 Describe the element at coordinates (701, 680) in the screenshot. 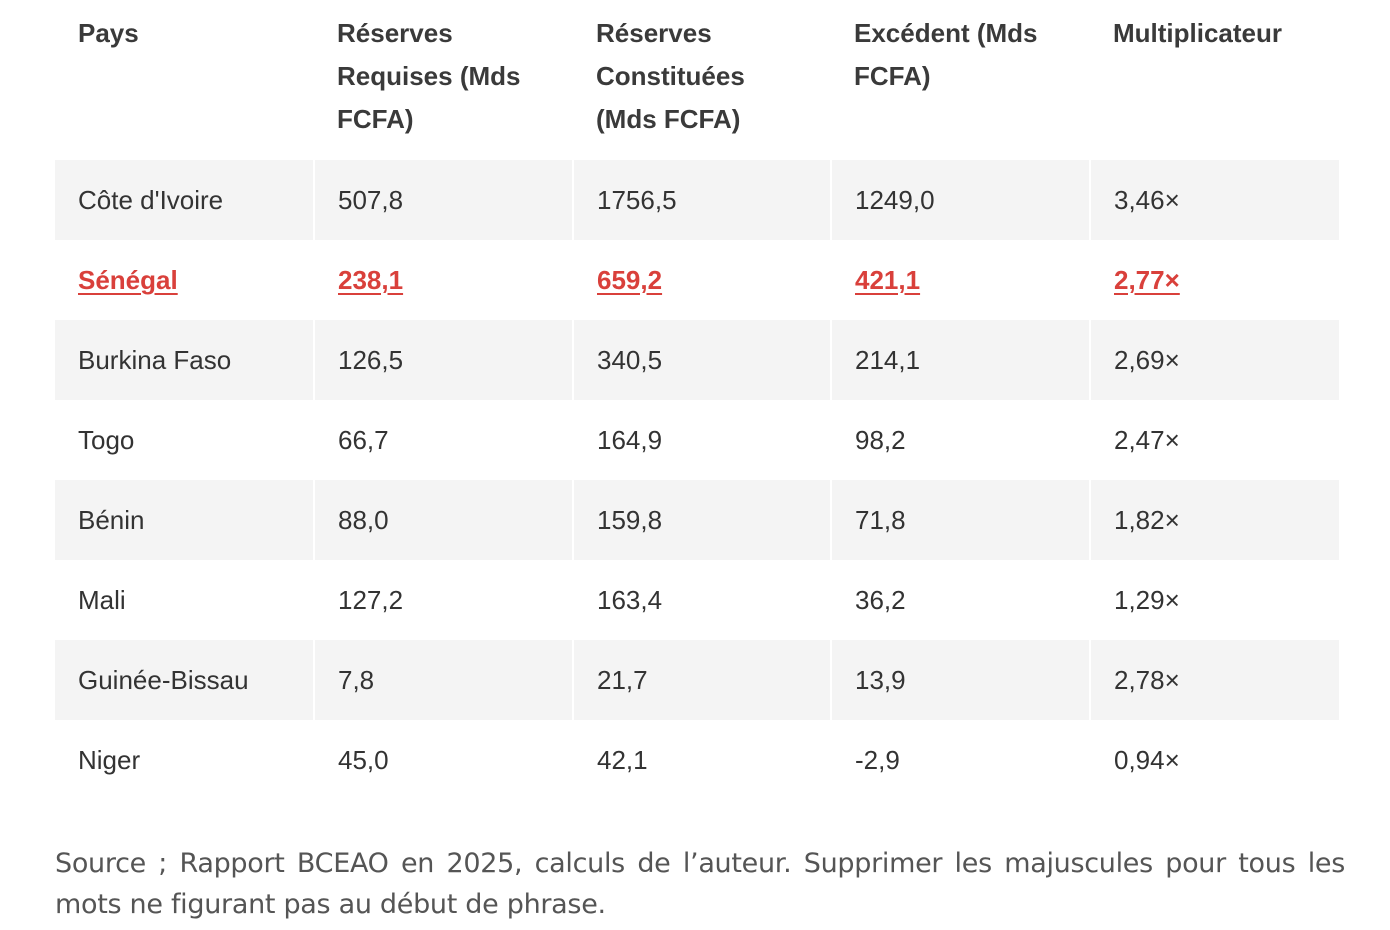

I see `cell-reserves-constituees: 21,7` at that location.